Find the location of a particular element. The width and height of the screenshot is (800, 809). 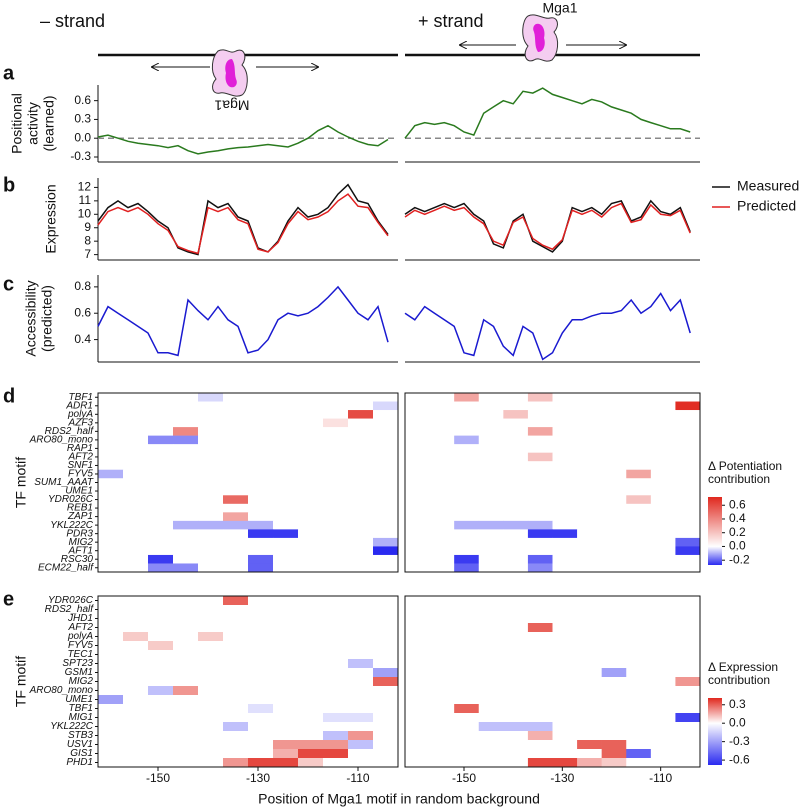

row-label: SUM1_AAAT is located at coordinates (64, 482).